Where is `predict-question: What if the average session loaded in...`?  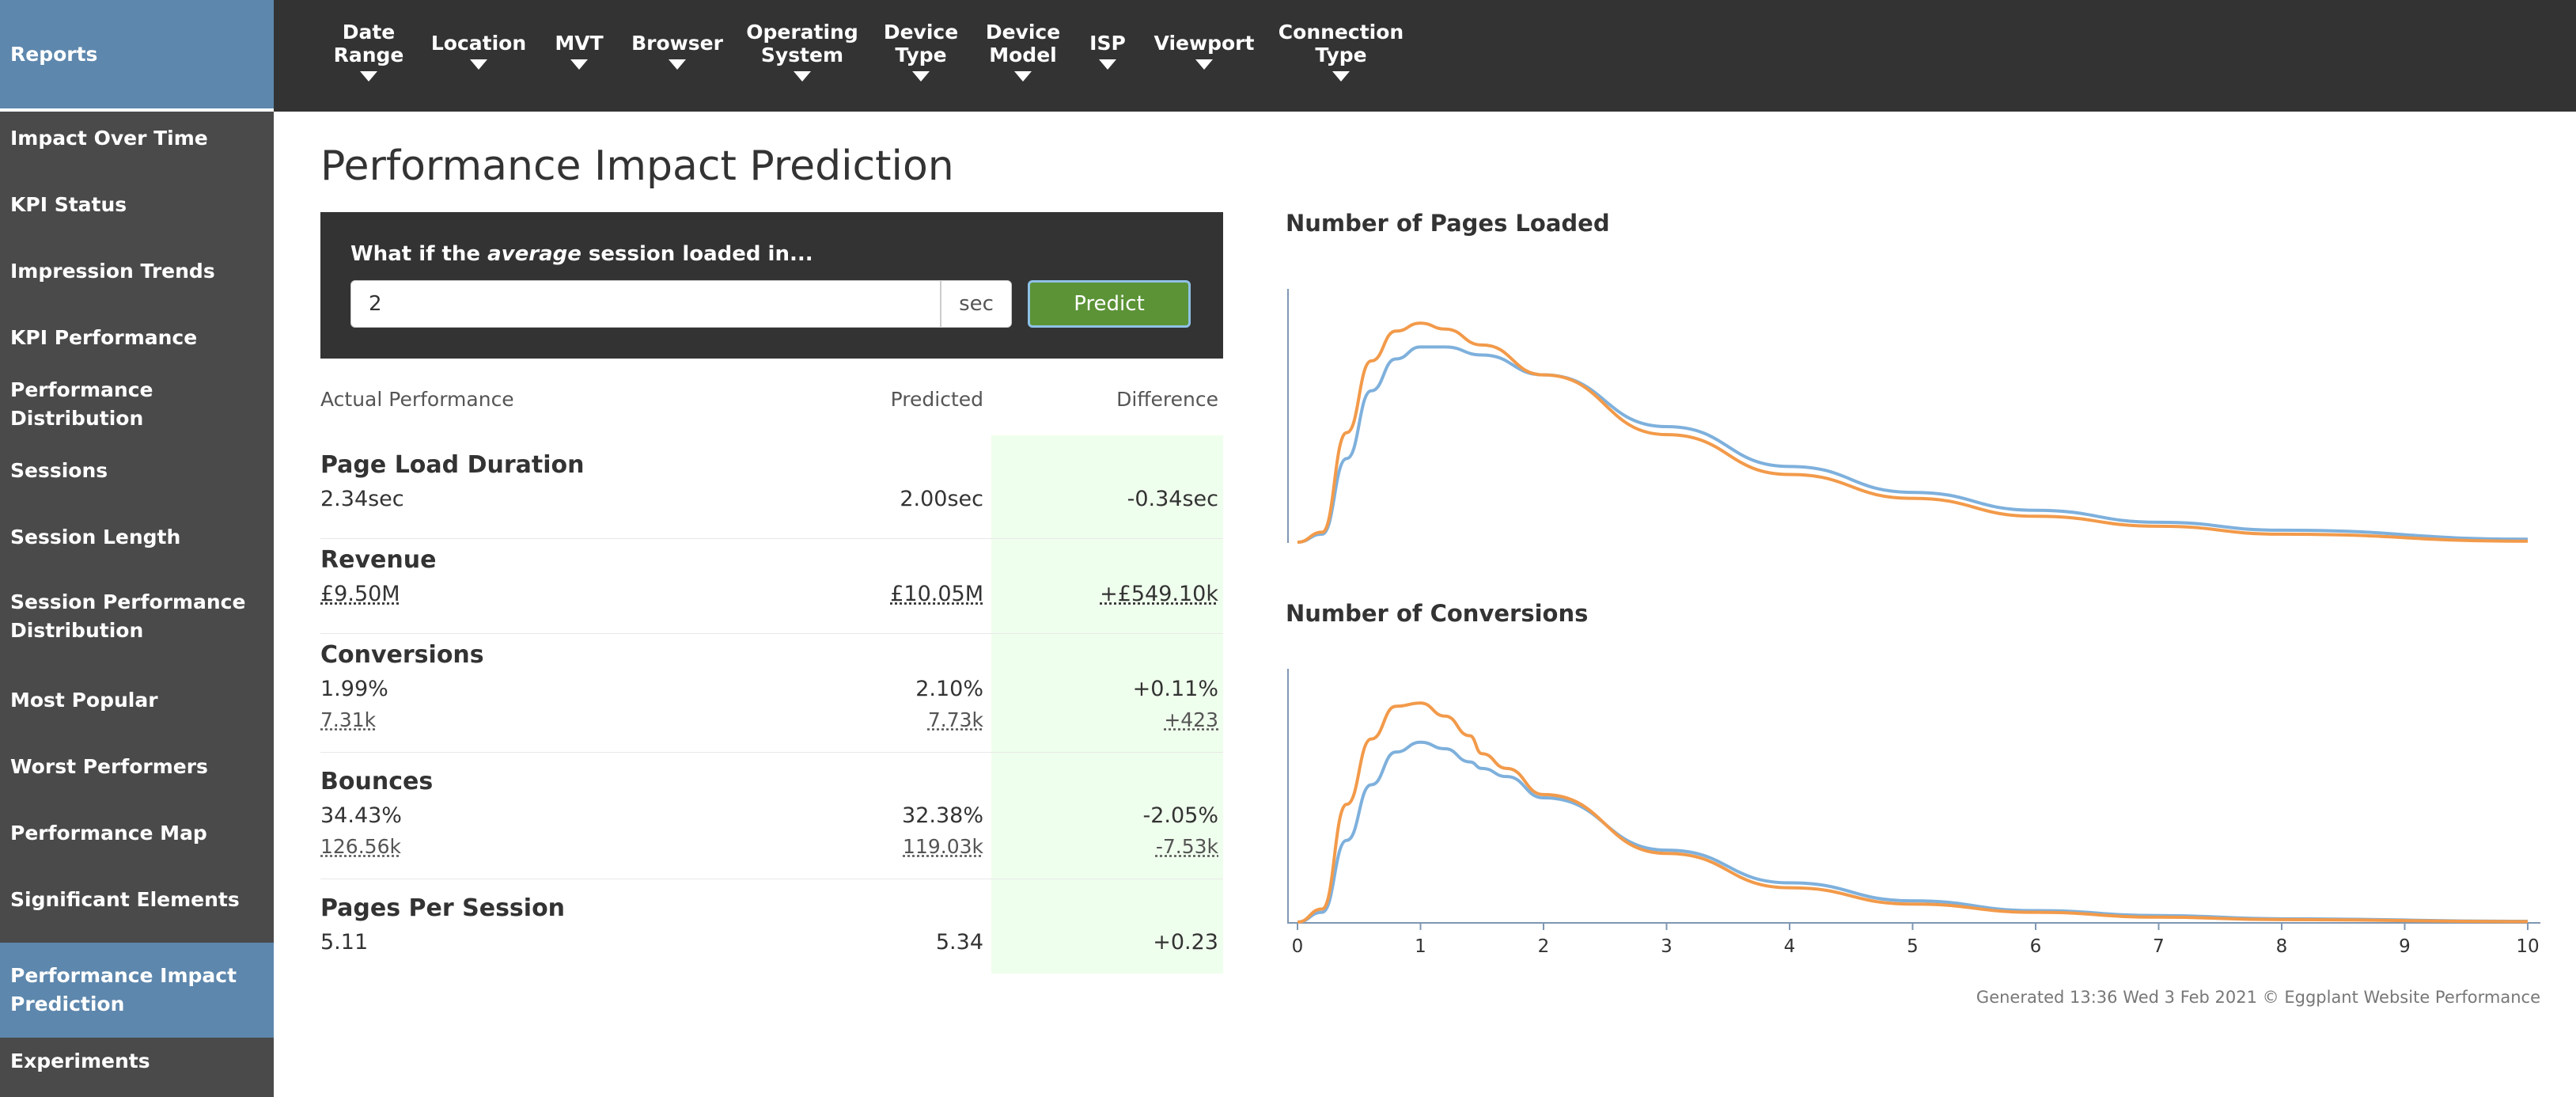 predict-question: What if the average session loaded in... is located at coordinates (581, 254).